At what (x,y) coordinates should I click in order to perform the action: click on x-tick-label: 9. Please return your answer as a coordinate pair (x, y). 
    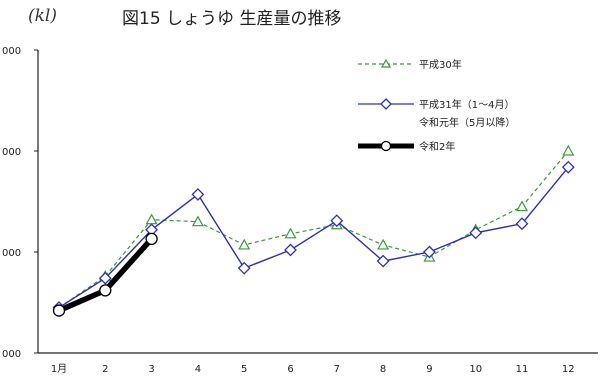
    Looking at the image, I should click on (429, 369).